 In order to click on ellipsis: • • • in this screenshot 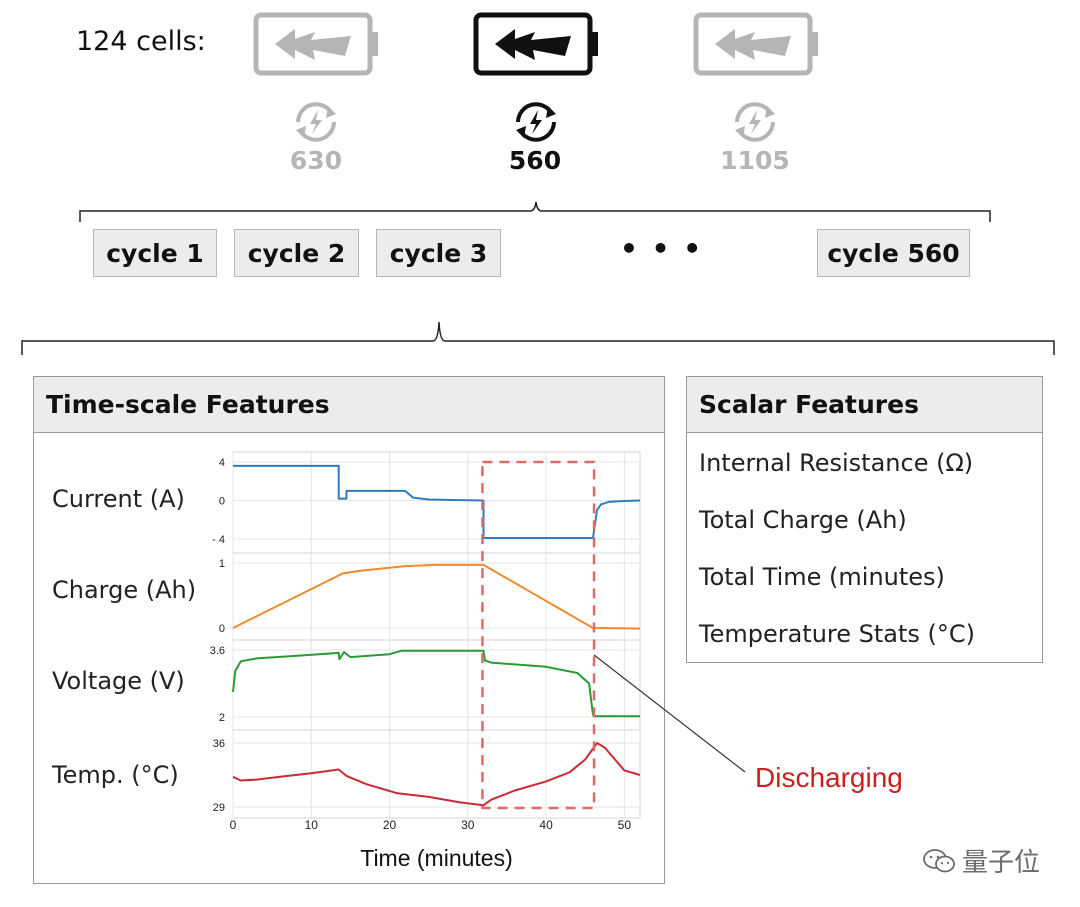, I will do `click(662, 248)`.